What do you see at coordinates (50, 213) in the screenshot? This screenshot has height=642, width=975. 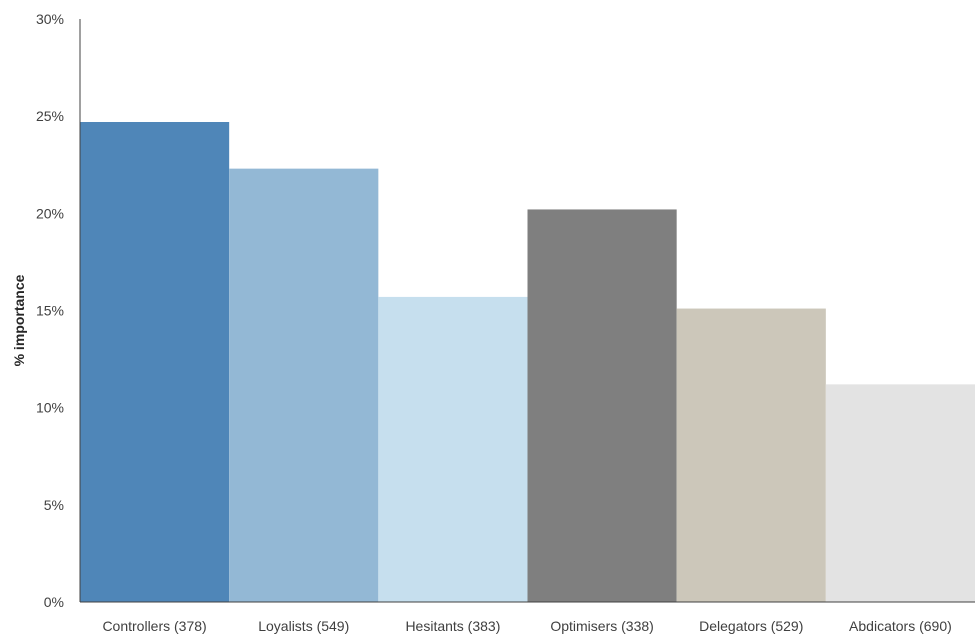 I see `y-tick-label: 20%` at bounding box center [50, 213].